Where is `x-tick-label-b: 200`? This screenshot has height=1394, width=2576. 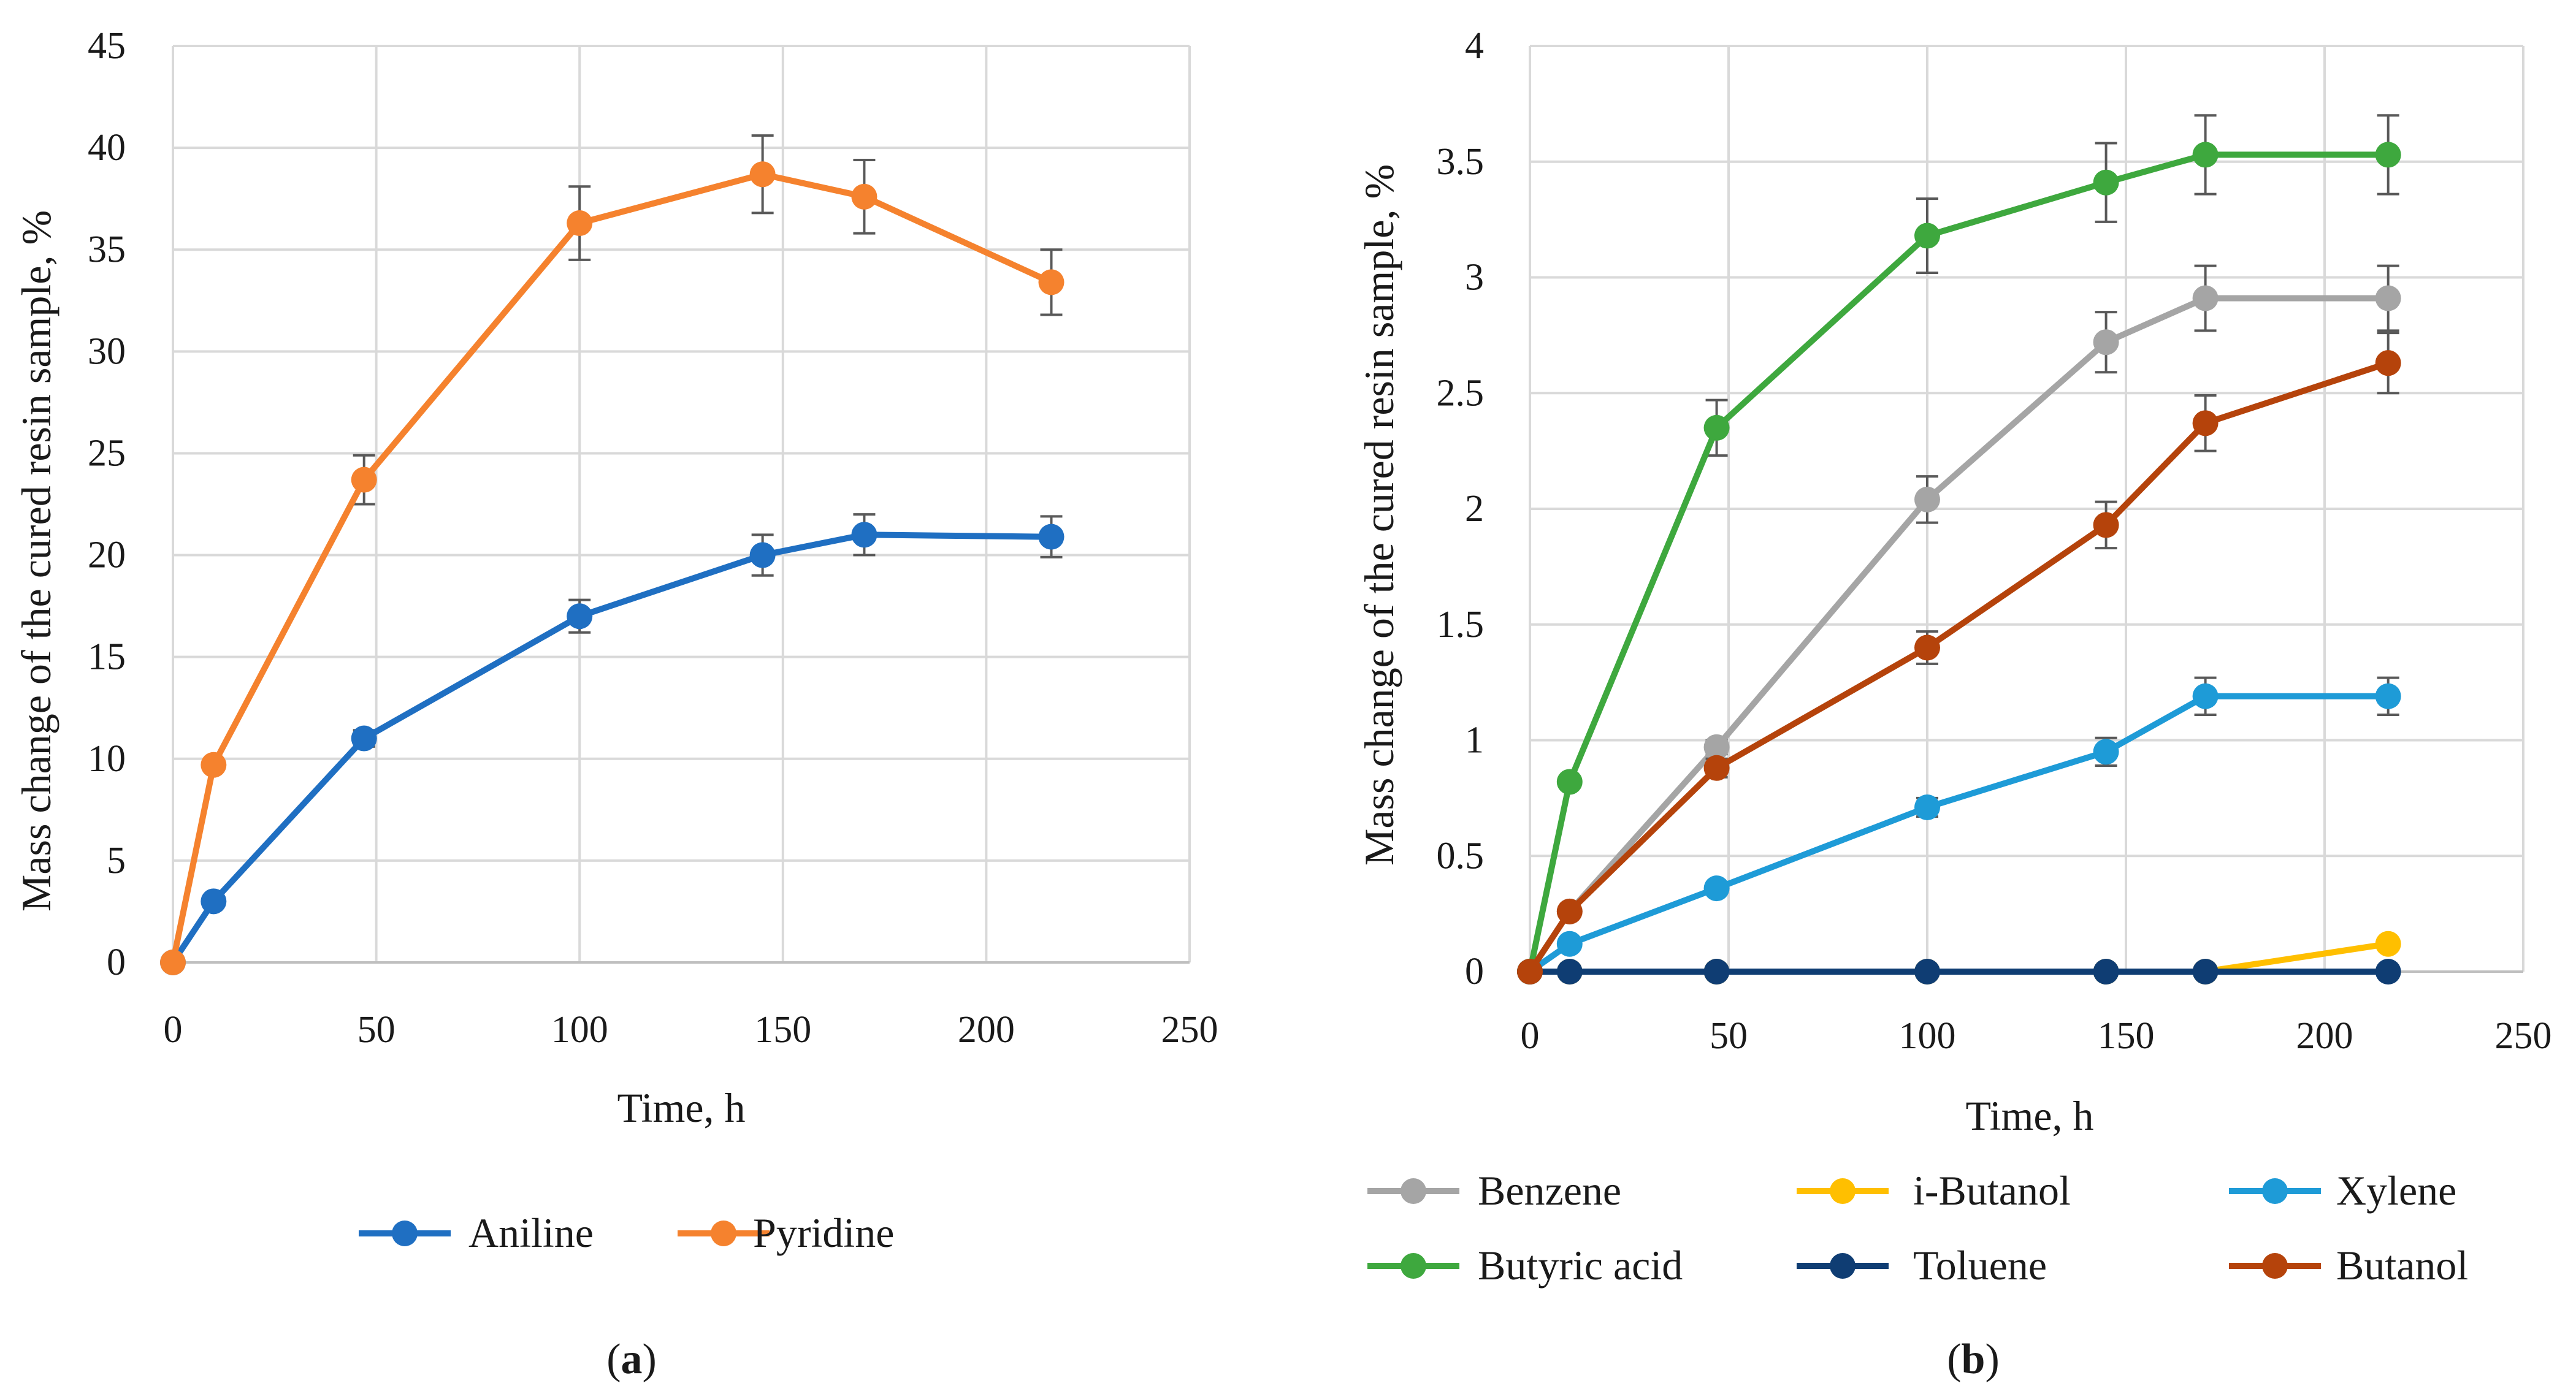 x-tick-label-b: 200 is located at coordinates (2324, 1036).